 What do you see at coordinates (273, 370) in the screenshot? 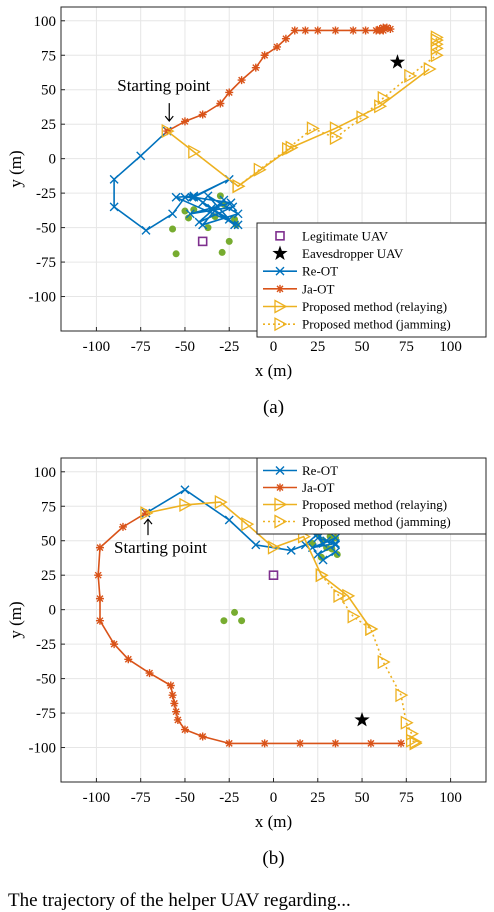
I see `x-axis-label: x (m)` at bounding box center [273, 370].